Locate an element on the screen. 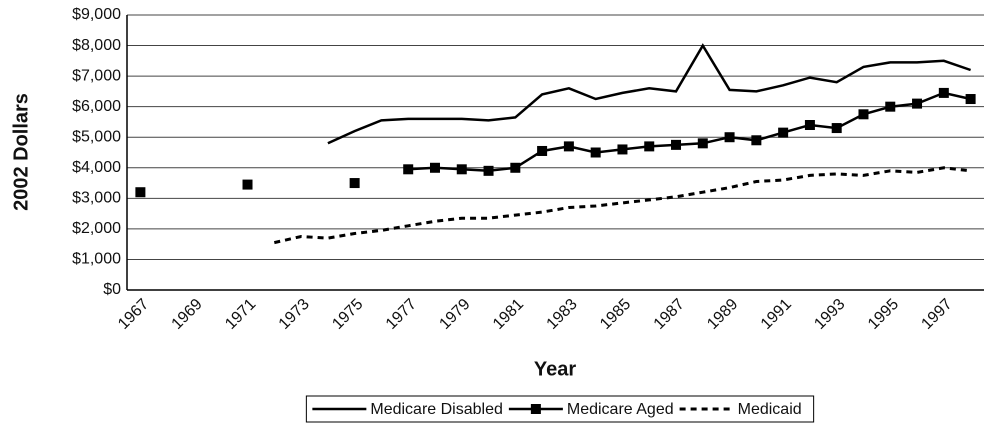 The height and width of the screenshot is (425, 984). x-tick-label: 1971 is located at coordinates (240, 314).